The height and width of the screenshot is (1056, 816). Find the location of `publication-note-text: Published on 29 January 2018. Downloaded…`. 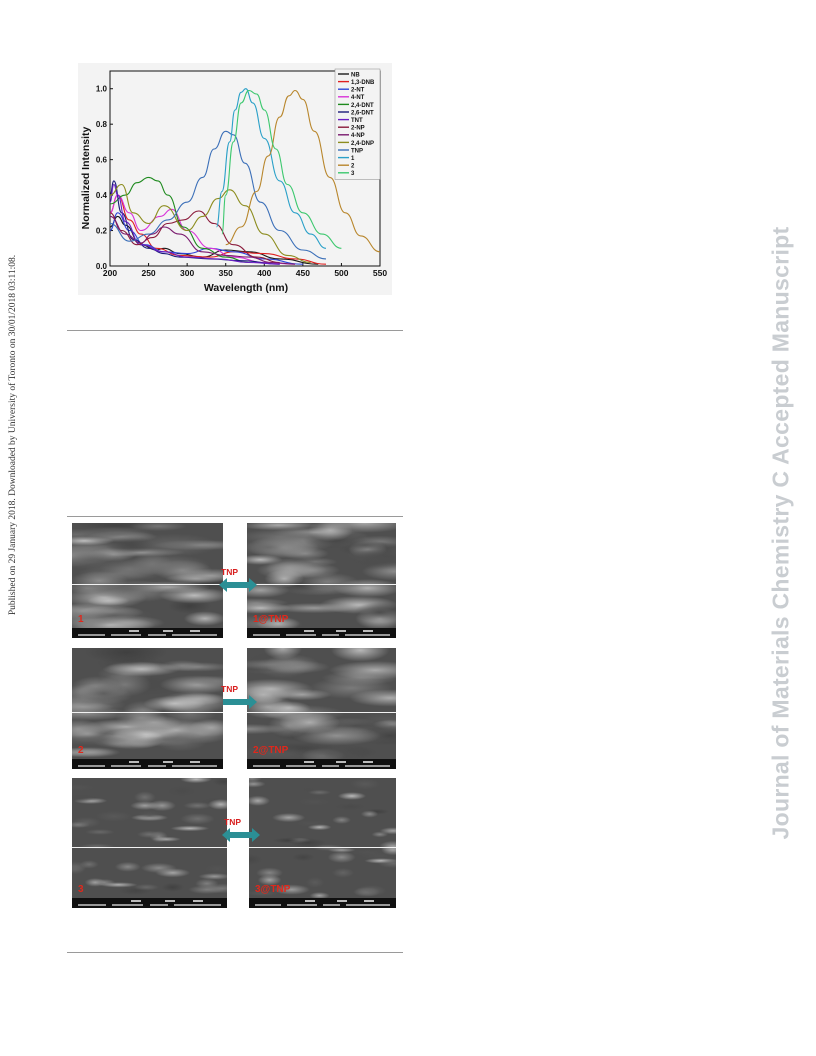

publication-note-text: Published on 29 January 2018. Downloaded… is located at coordinates (13, 435).